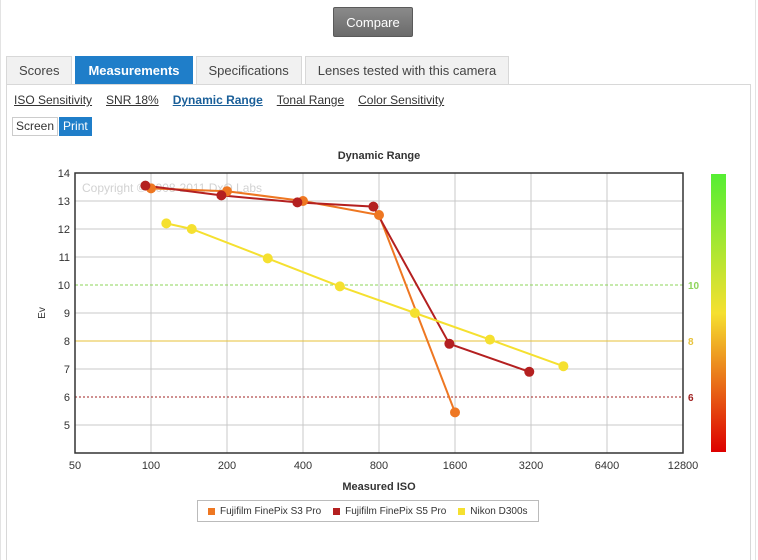 This screenshot has height=560, width=758. I want to click on y-tick-label: 14, so click(64, 174).